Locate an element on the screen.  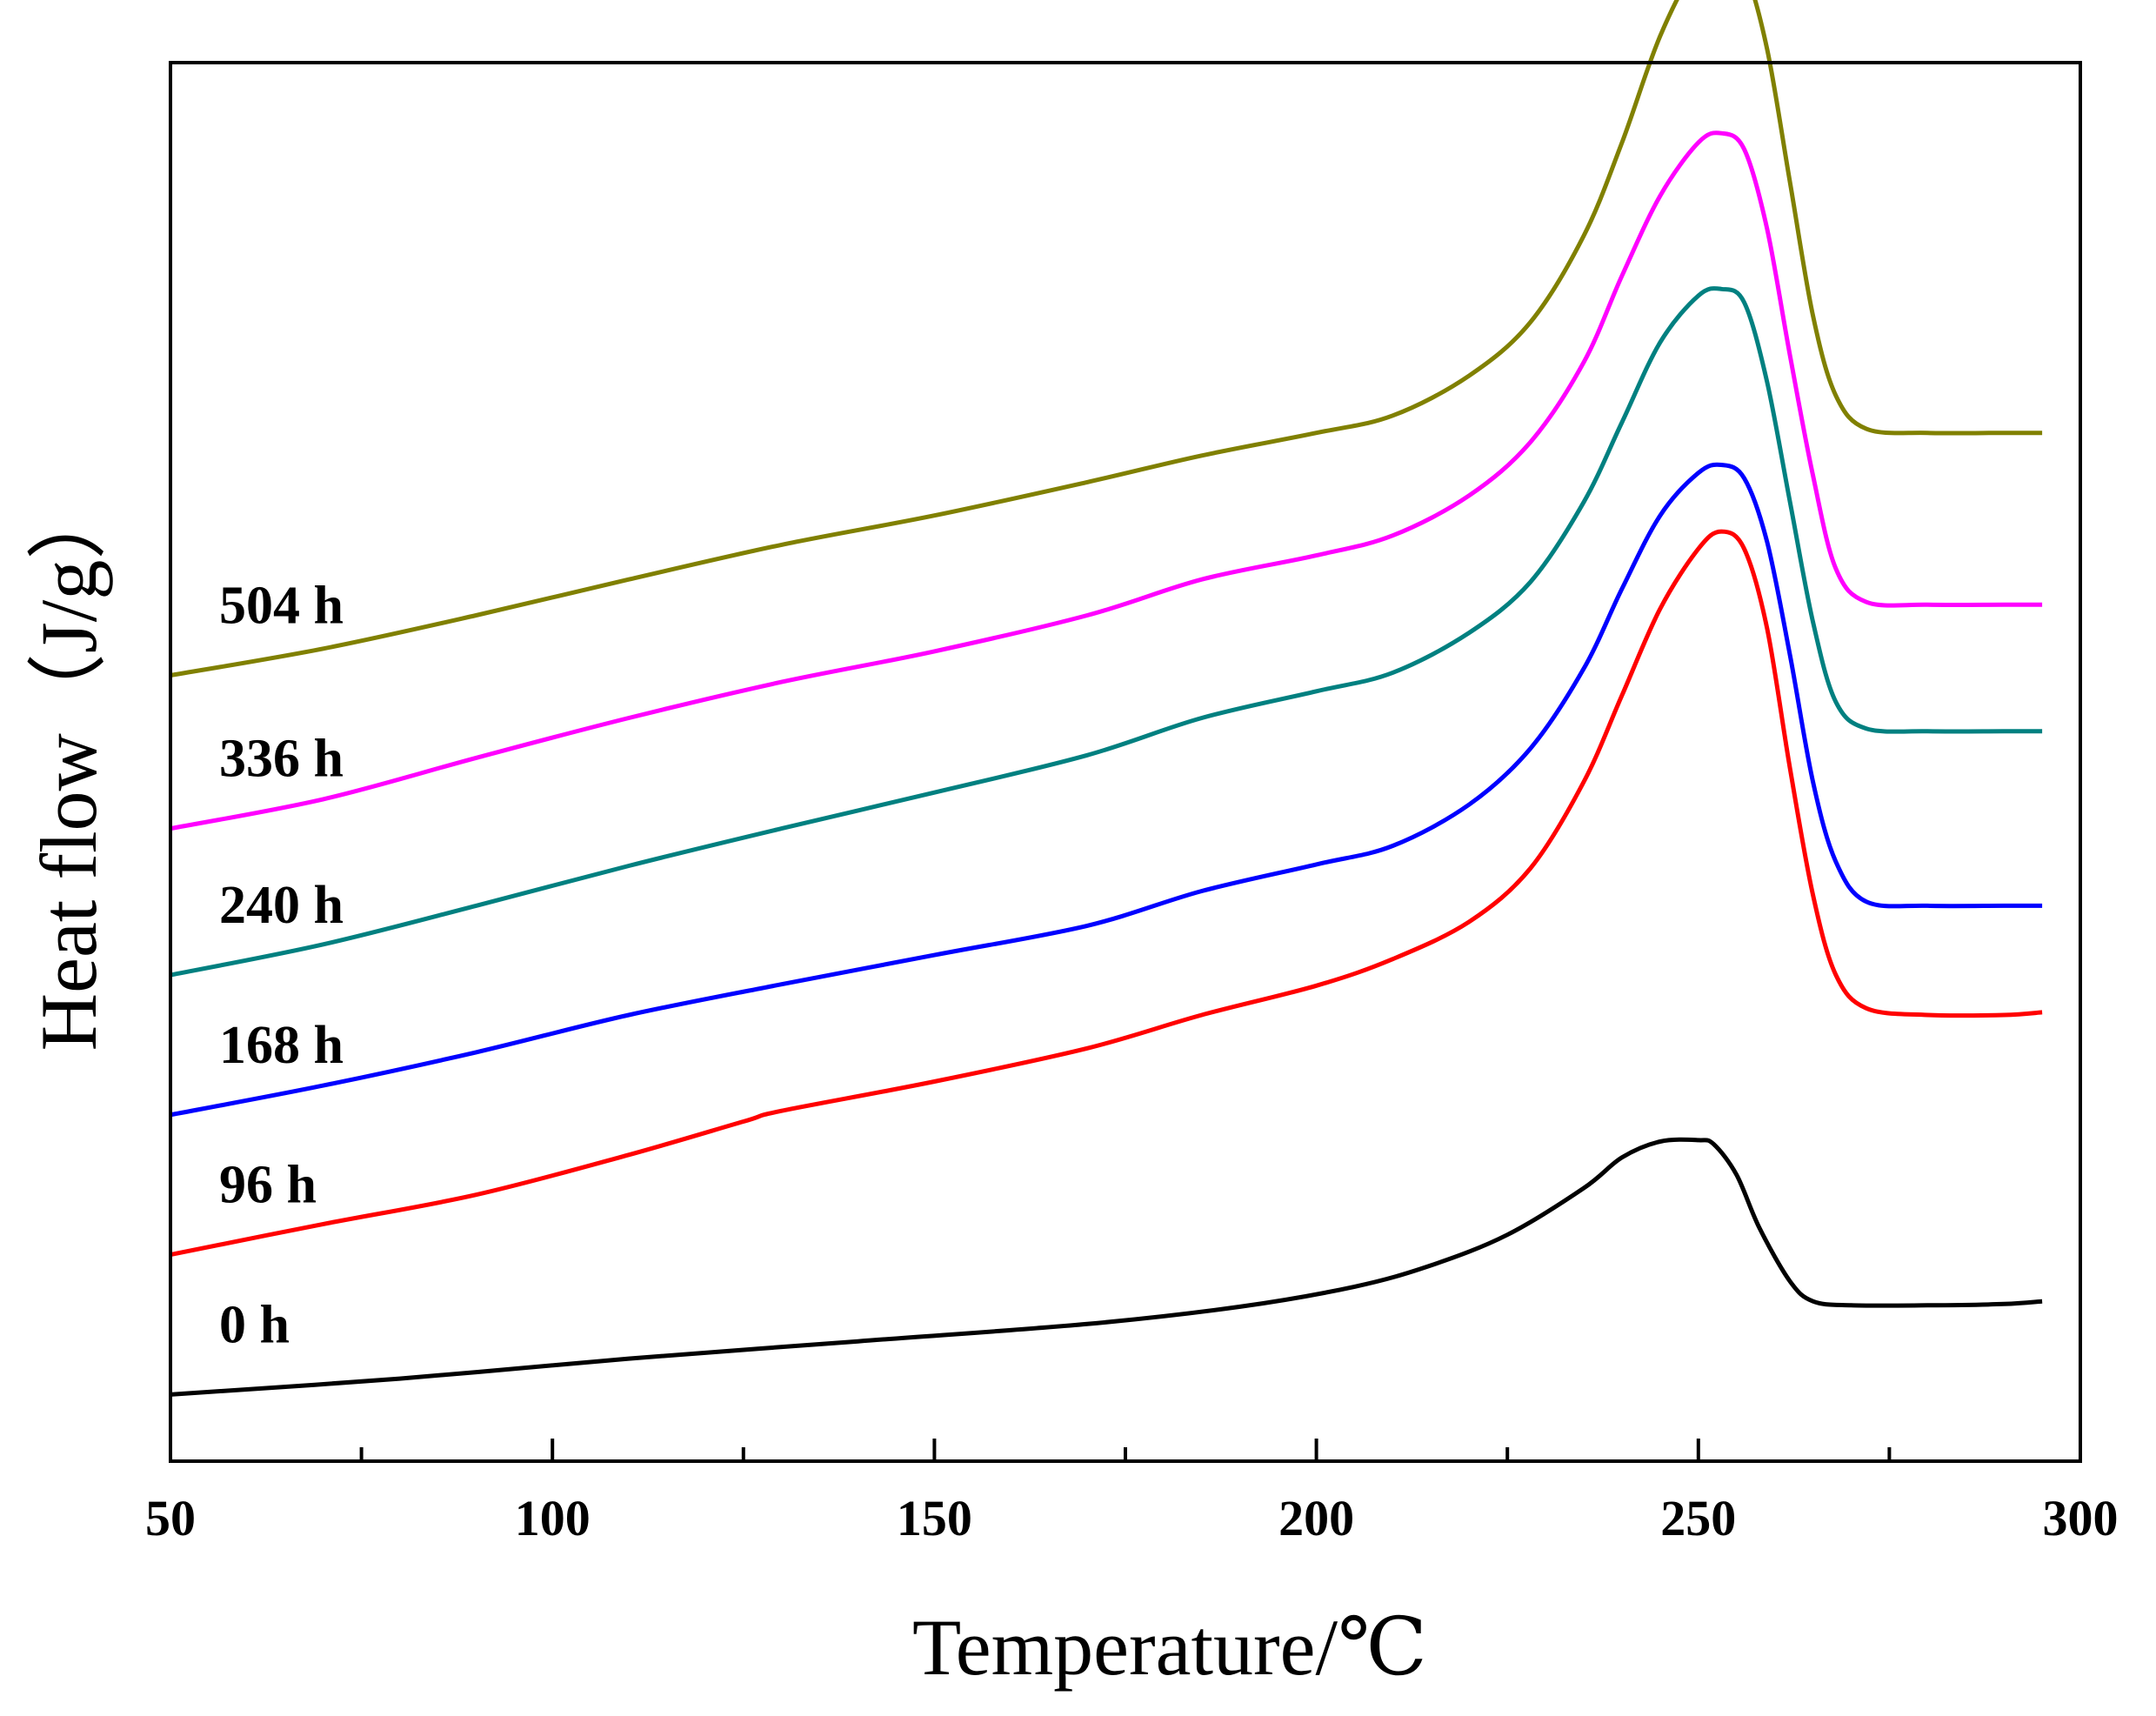
series-label-96h: 96 h is located at coordinates (268, 1185).